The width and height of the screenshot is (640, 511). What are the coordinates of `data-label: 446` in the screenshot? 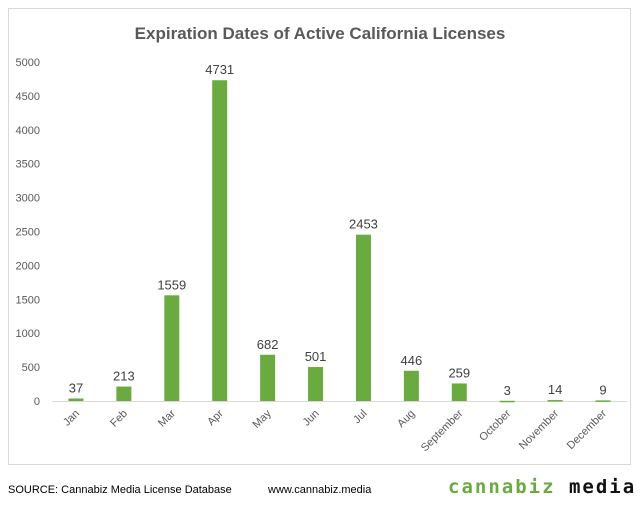 It's located at (412, 360).